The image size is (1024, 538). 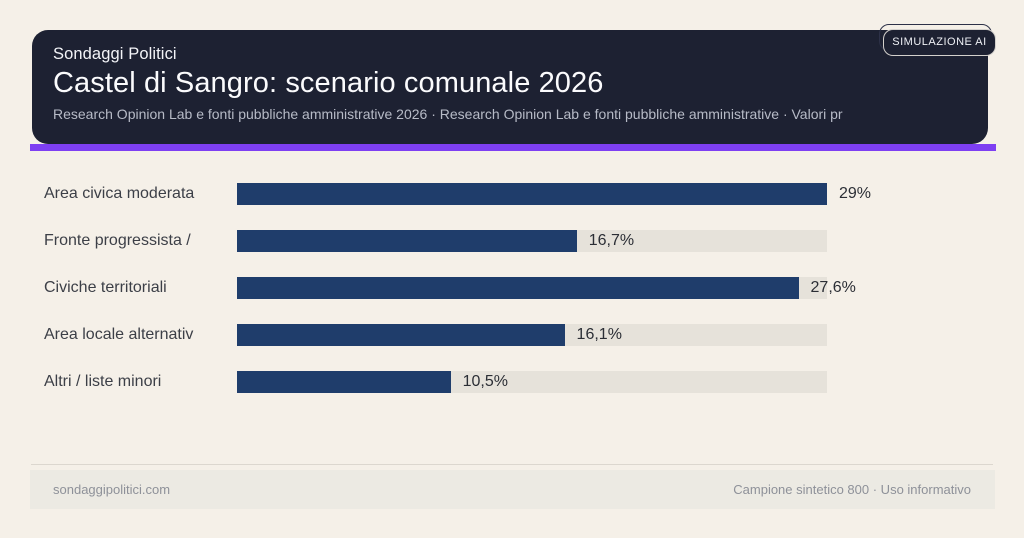 What do you see at coordinates (532, 382) in the screenshot?
I see `bar-track: 10,5%` at bounding box center [532, 382].